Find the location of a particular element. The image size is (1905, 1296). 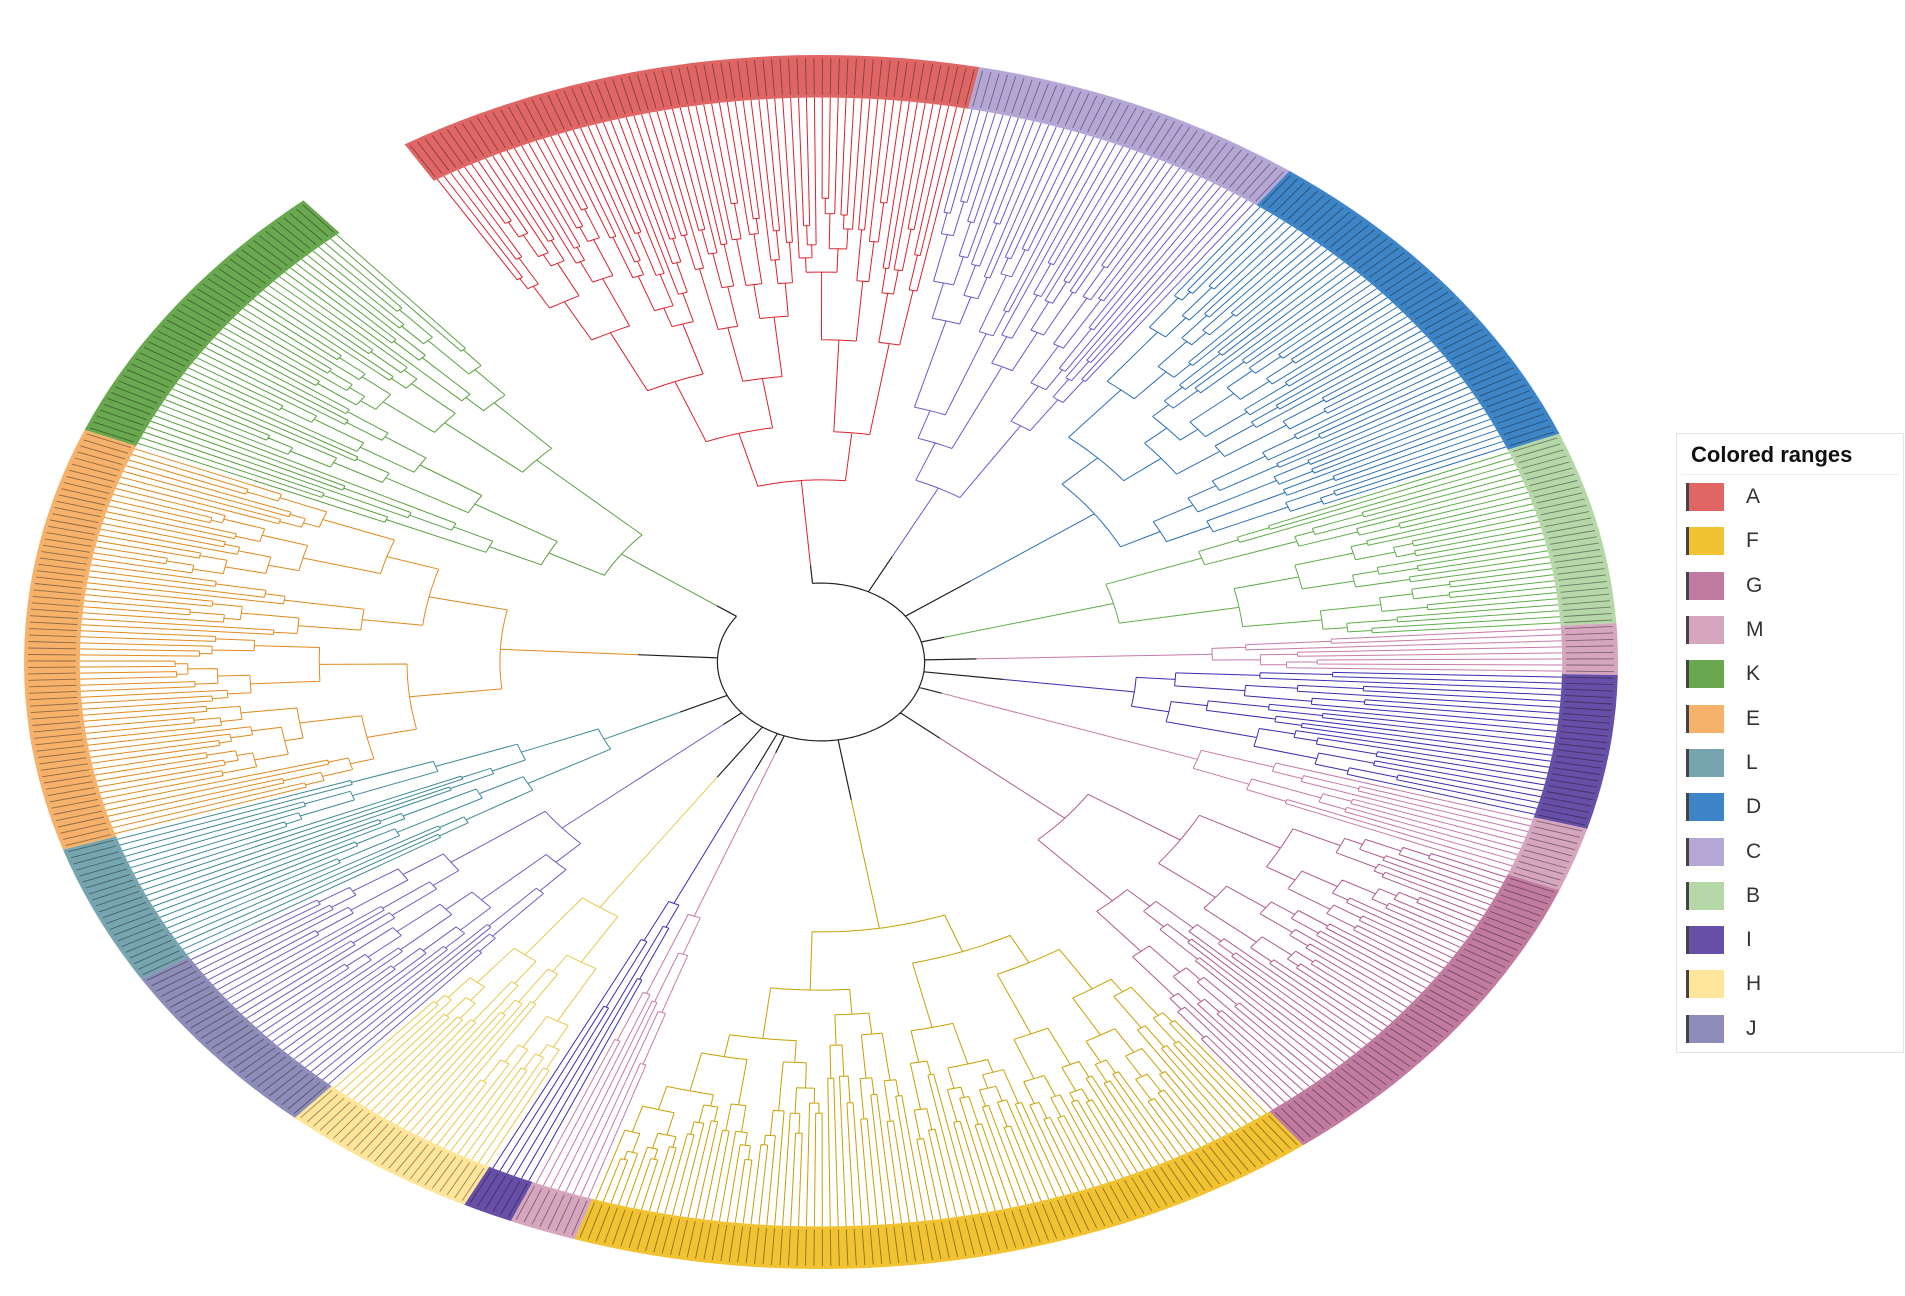

clade-branches-B is located at coordinates (1333, 543).